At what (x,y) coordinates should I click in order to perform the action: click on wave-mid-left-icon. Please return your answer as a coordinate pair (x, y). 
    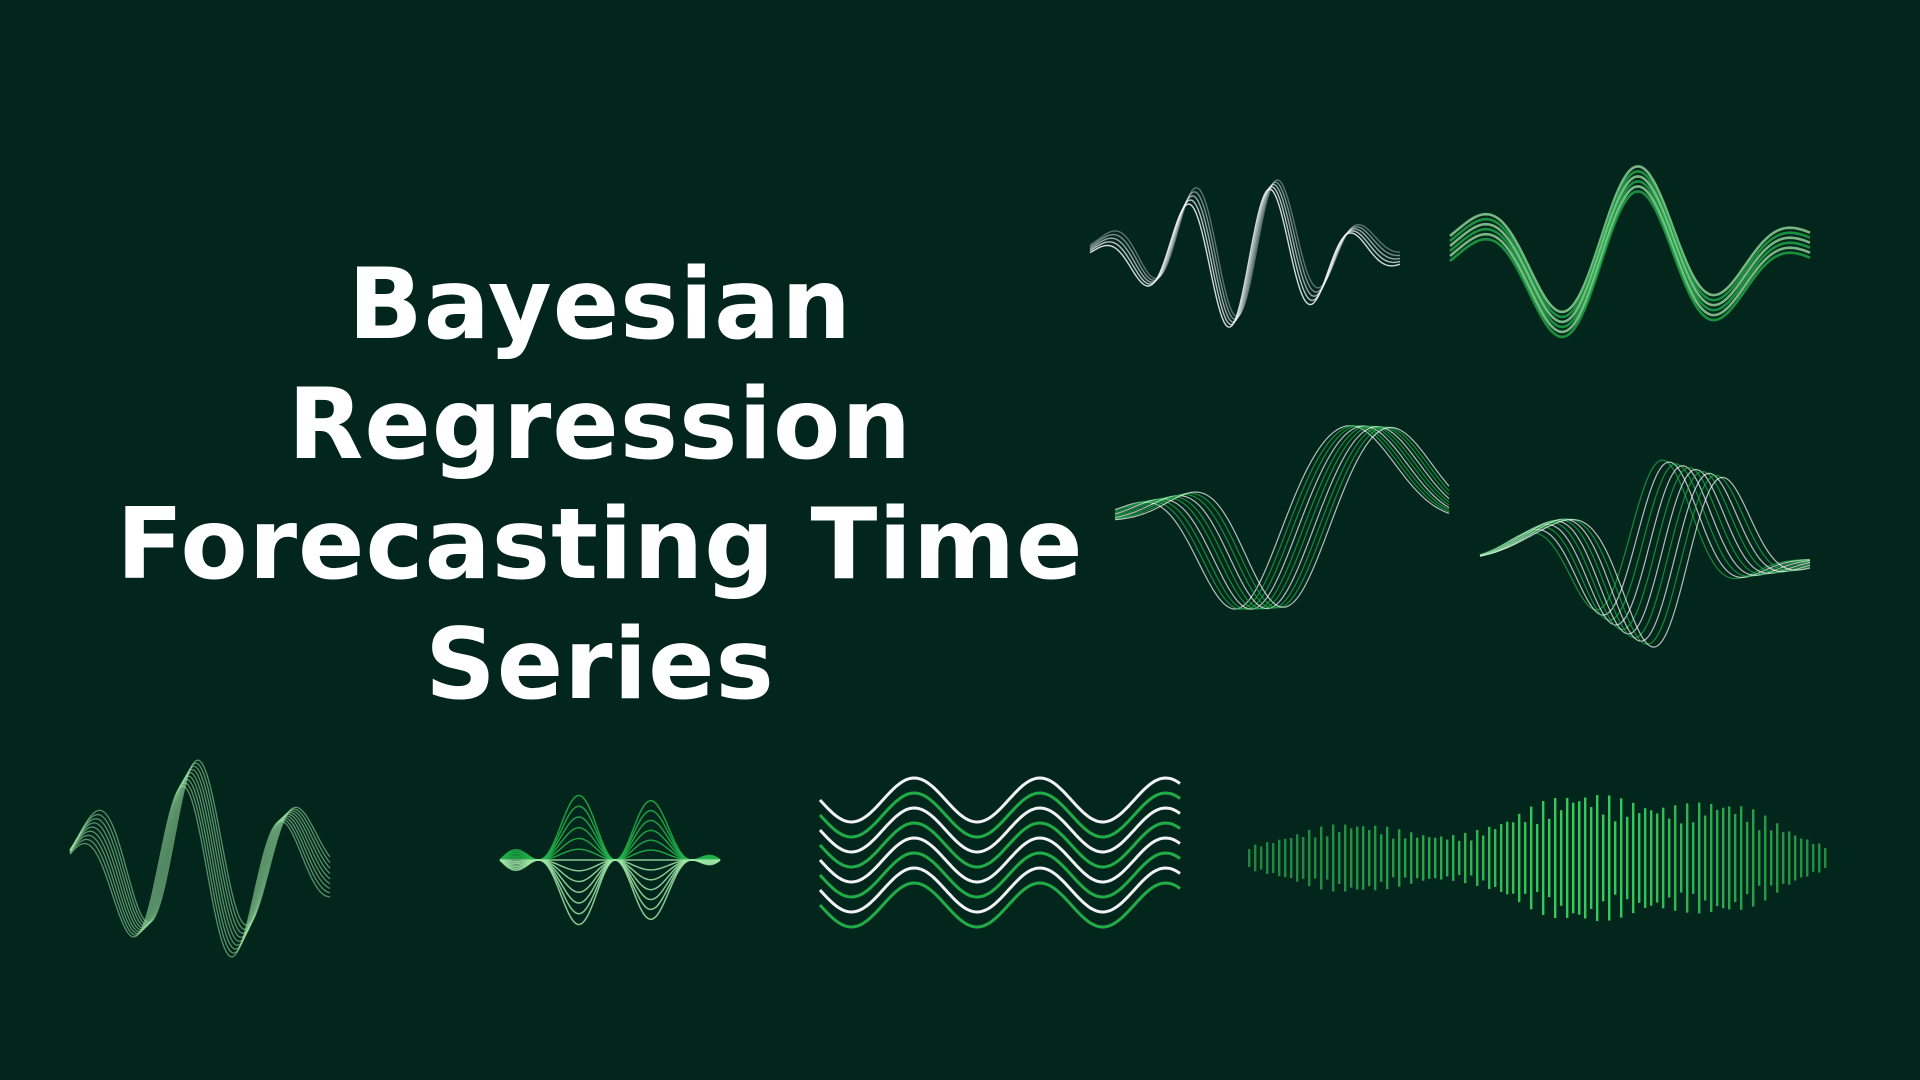
    Looking at the image, I should click on (1282, 517).